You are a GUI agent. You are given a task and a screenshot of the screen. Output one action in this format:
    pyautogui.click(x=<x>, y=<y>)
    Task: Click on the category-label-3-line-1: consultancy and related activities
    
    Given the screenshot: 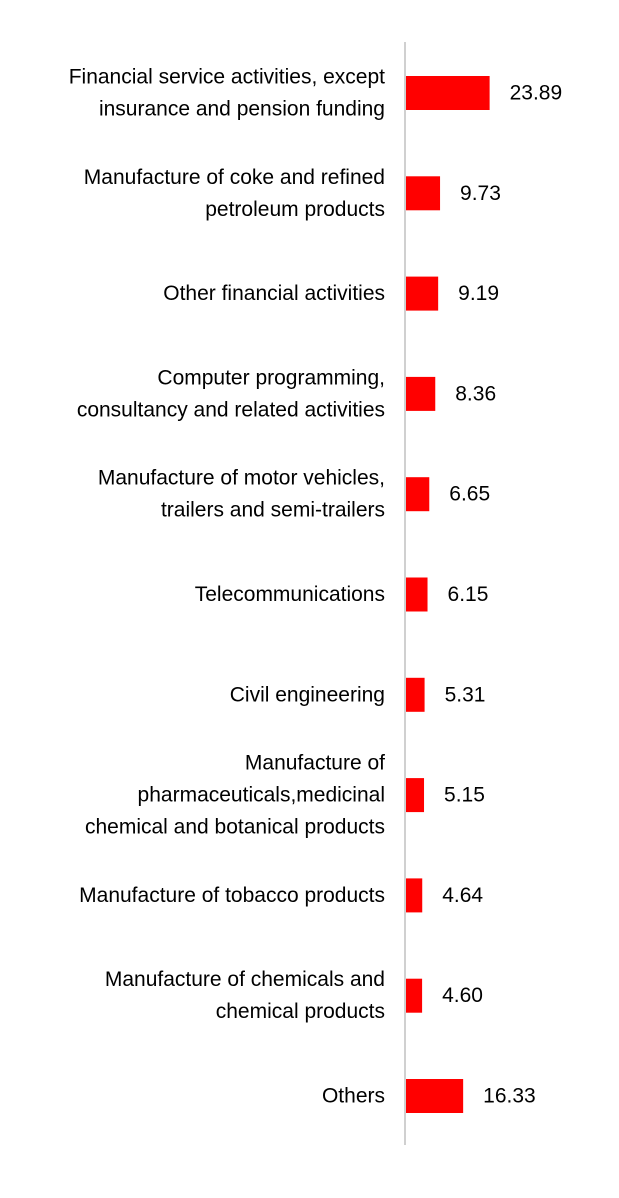 What is the action you would take?
    pyautogui.click(x=231, y=409)
    